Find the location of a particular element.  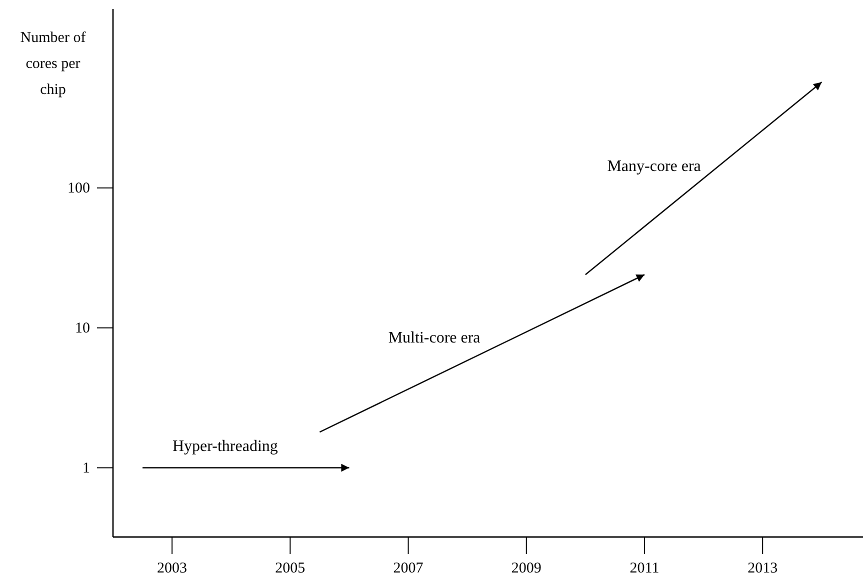

y-tick-label: 100 is located at coordinates (79, 188).